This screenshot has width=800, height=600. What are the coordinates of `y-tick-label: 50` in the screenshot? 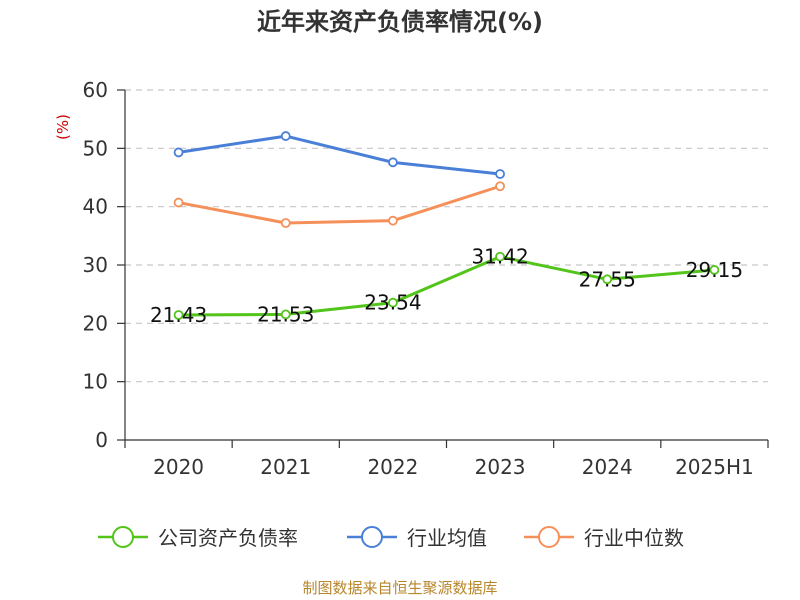 It's located at (95, 148).